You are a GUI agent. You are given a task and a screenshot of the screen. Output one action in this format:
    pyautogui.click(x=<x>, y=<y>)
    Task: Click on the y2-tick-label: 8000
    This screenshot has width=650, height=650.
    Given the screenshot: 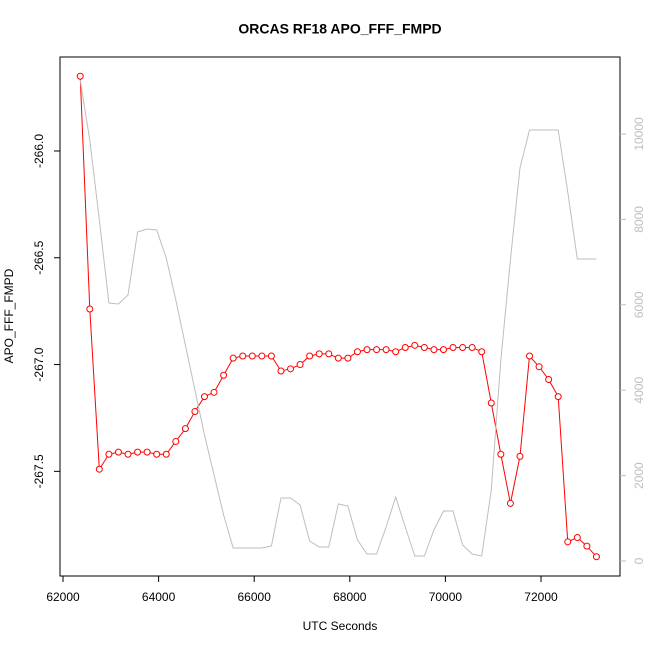 What is the action you would take?
    pyautogui.click(x=639, y=219)
    